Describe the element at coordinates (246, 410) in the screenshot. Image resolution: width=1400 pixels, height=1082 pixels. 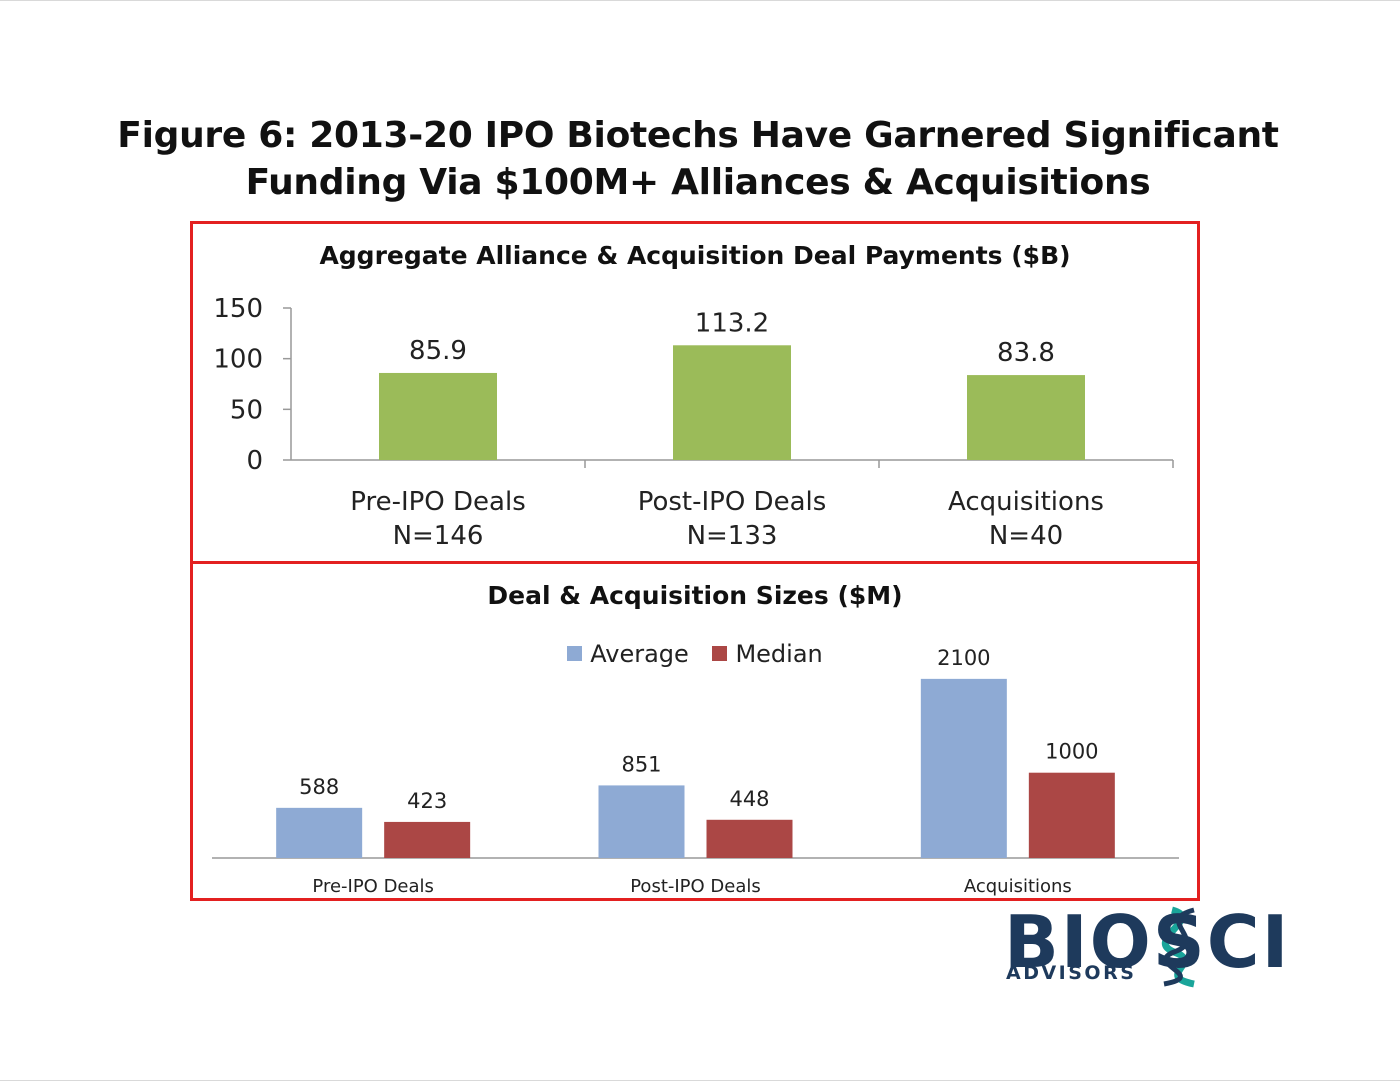
I see `y-tick-label: 50` at that location.